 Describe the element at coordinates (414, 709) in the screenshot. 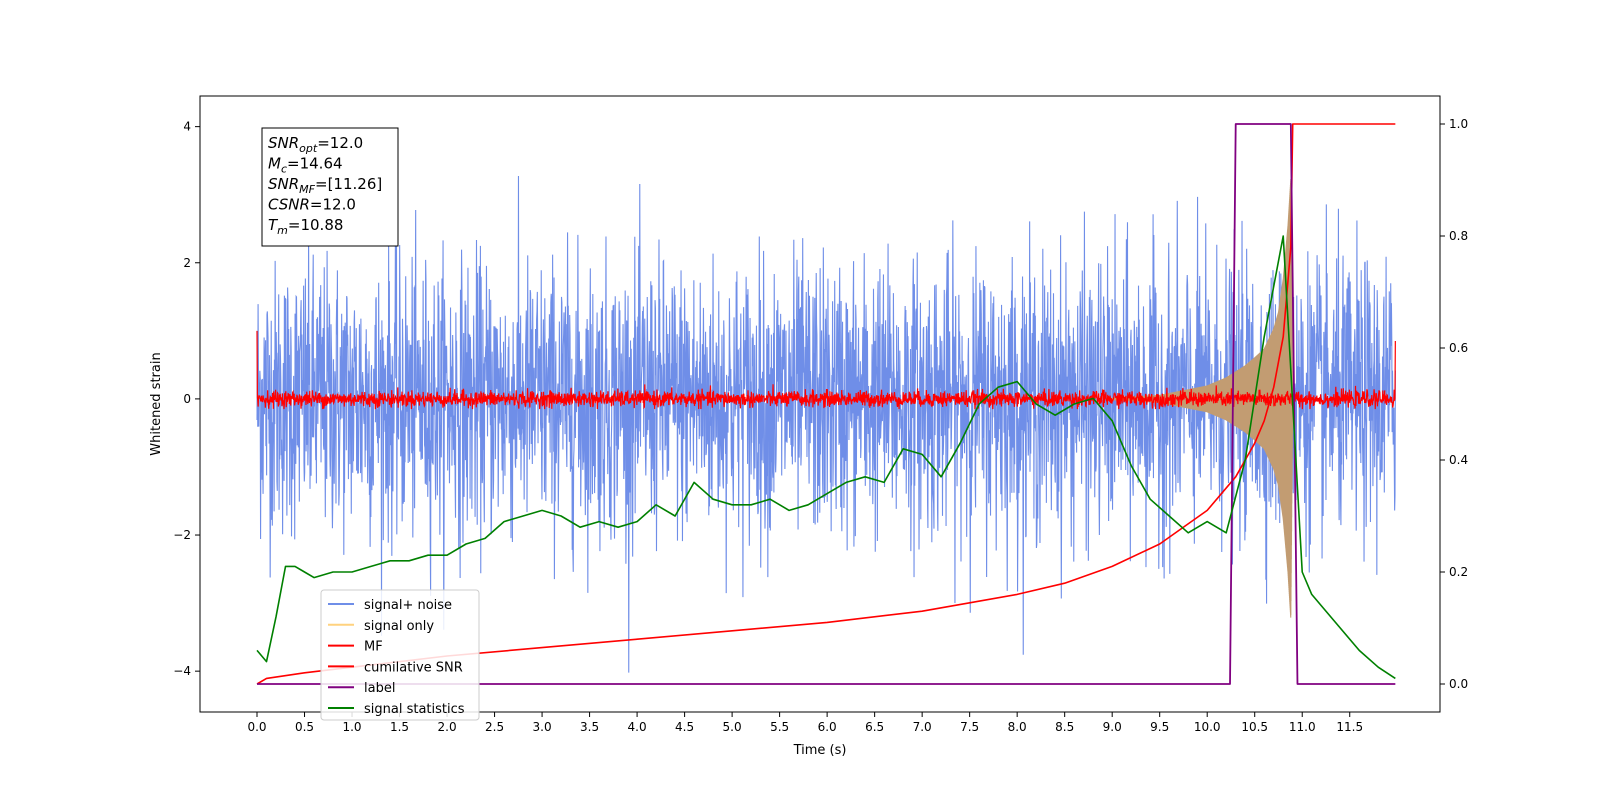

I see `legend-label: signal statistics` at that location.